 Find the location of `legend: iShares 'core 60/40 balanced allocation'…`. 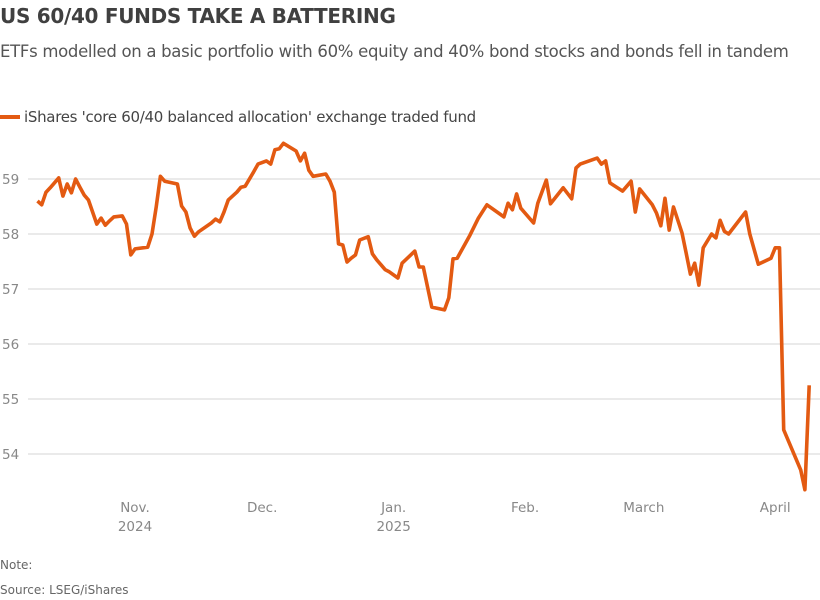

legend: iShares 'core 60/40 balanced allocation'… is located at coordinates (238, 117).